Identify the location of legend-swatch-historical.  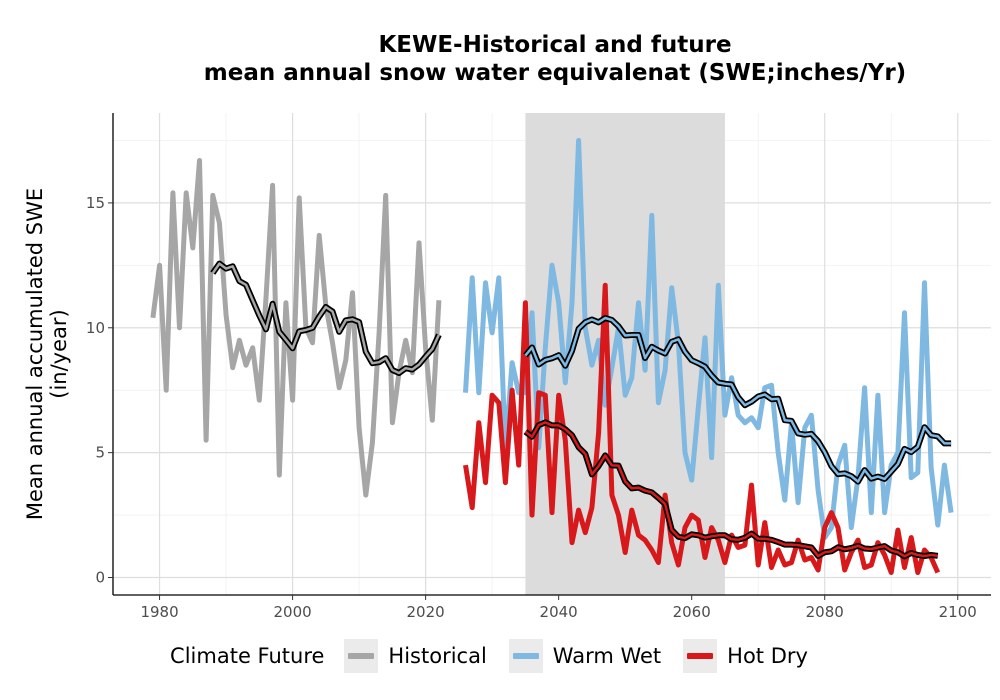
(361, 656).